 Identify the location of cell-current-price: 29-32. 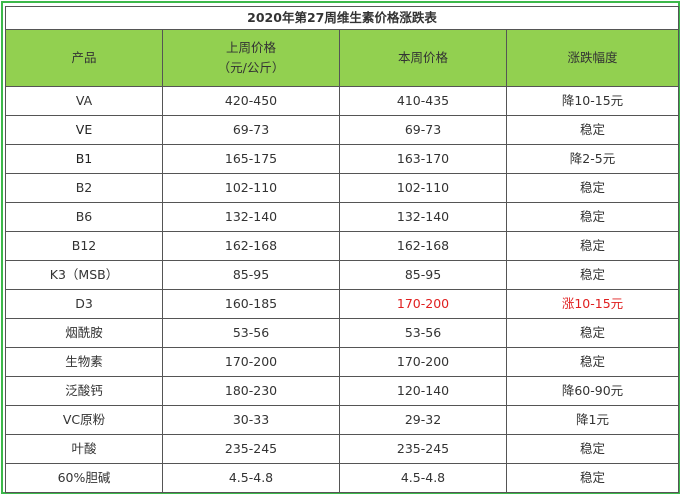
(423, 420).